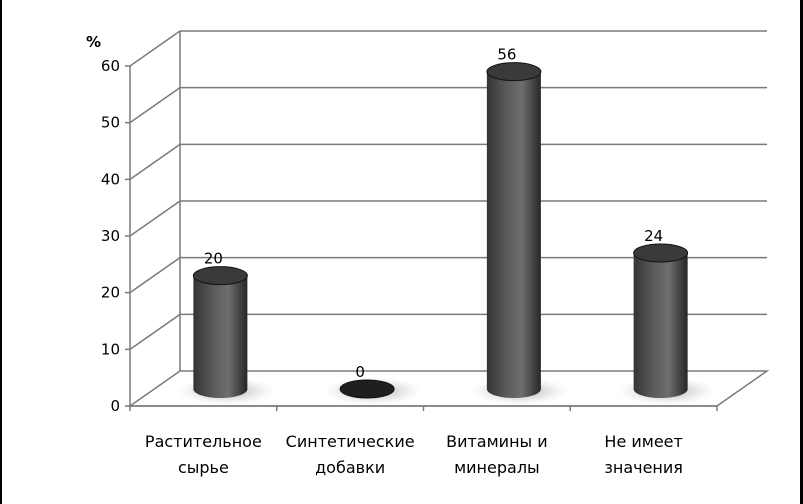  Describe the element at coordinates (497, 467) in the screenshot. I see `x-category-label: минералы` at that location.